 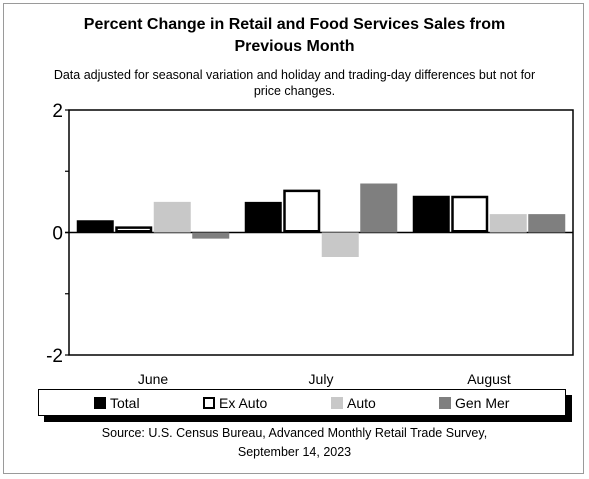 I want to click on legend-item-gen-mer: Gen Mer, so click(x=474, y=403).